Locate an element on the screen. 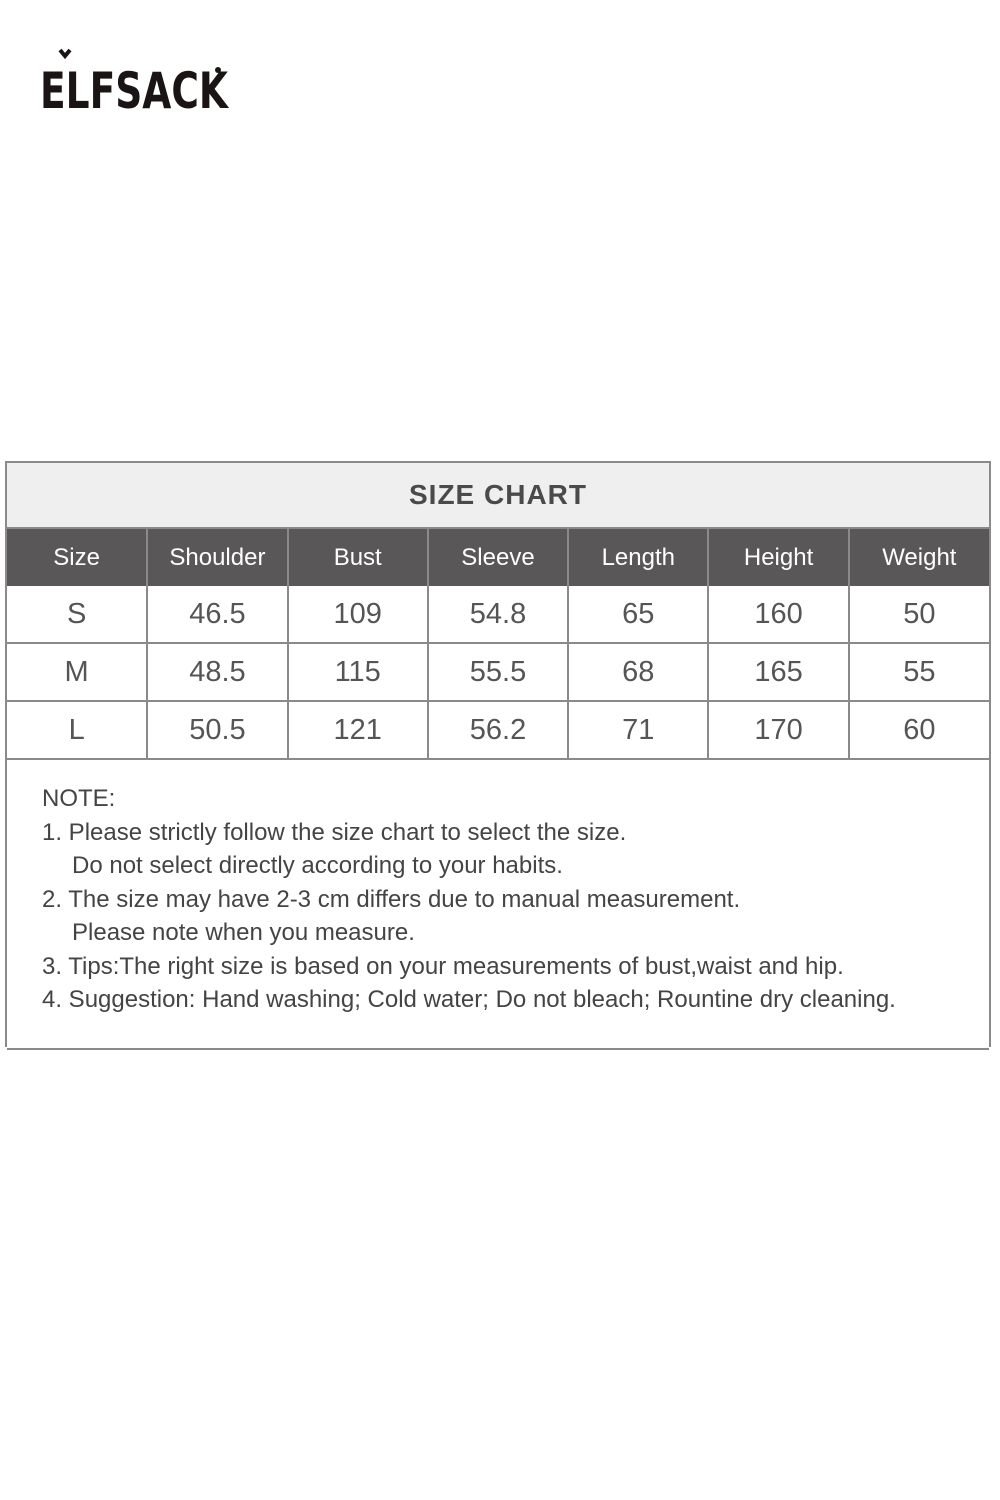  size-chart-title: SIZE CHART is located at coordinates (498, 496).